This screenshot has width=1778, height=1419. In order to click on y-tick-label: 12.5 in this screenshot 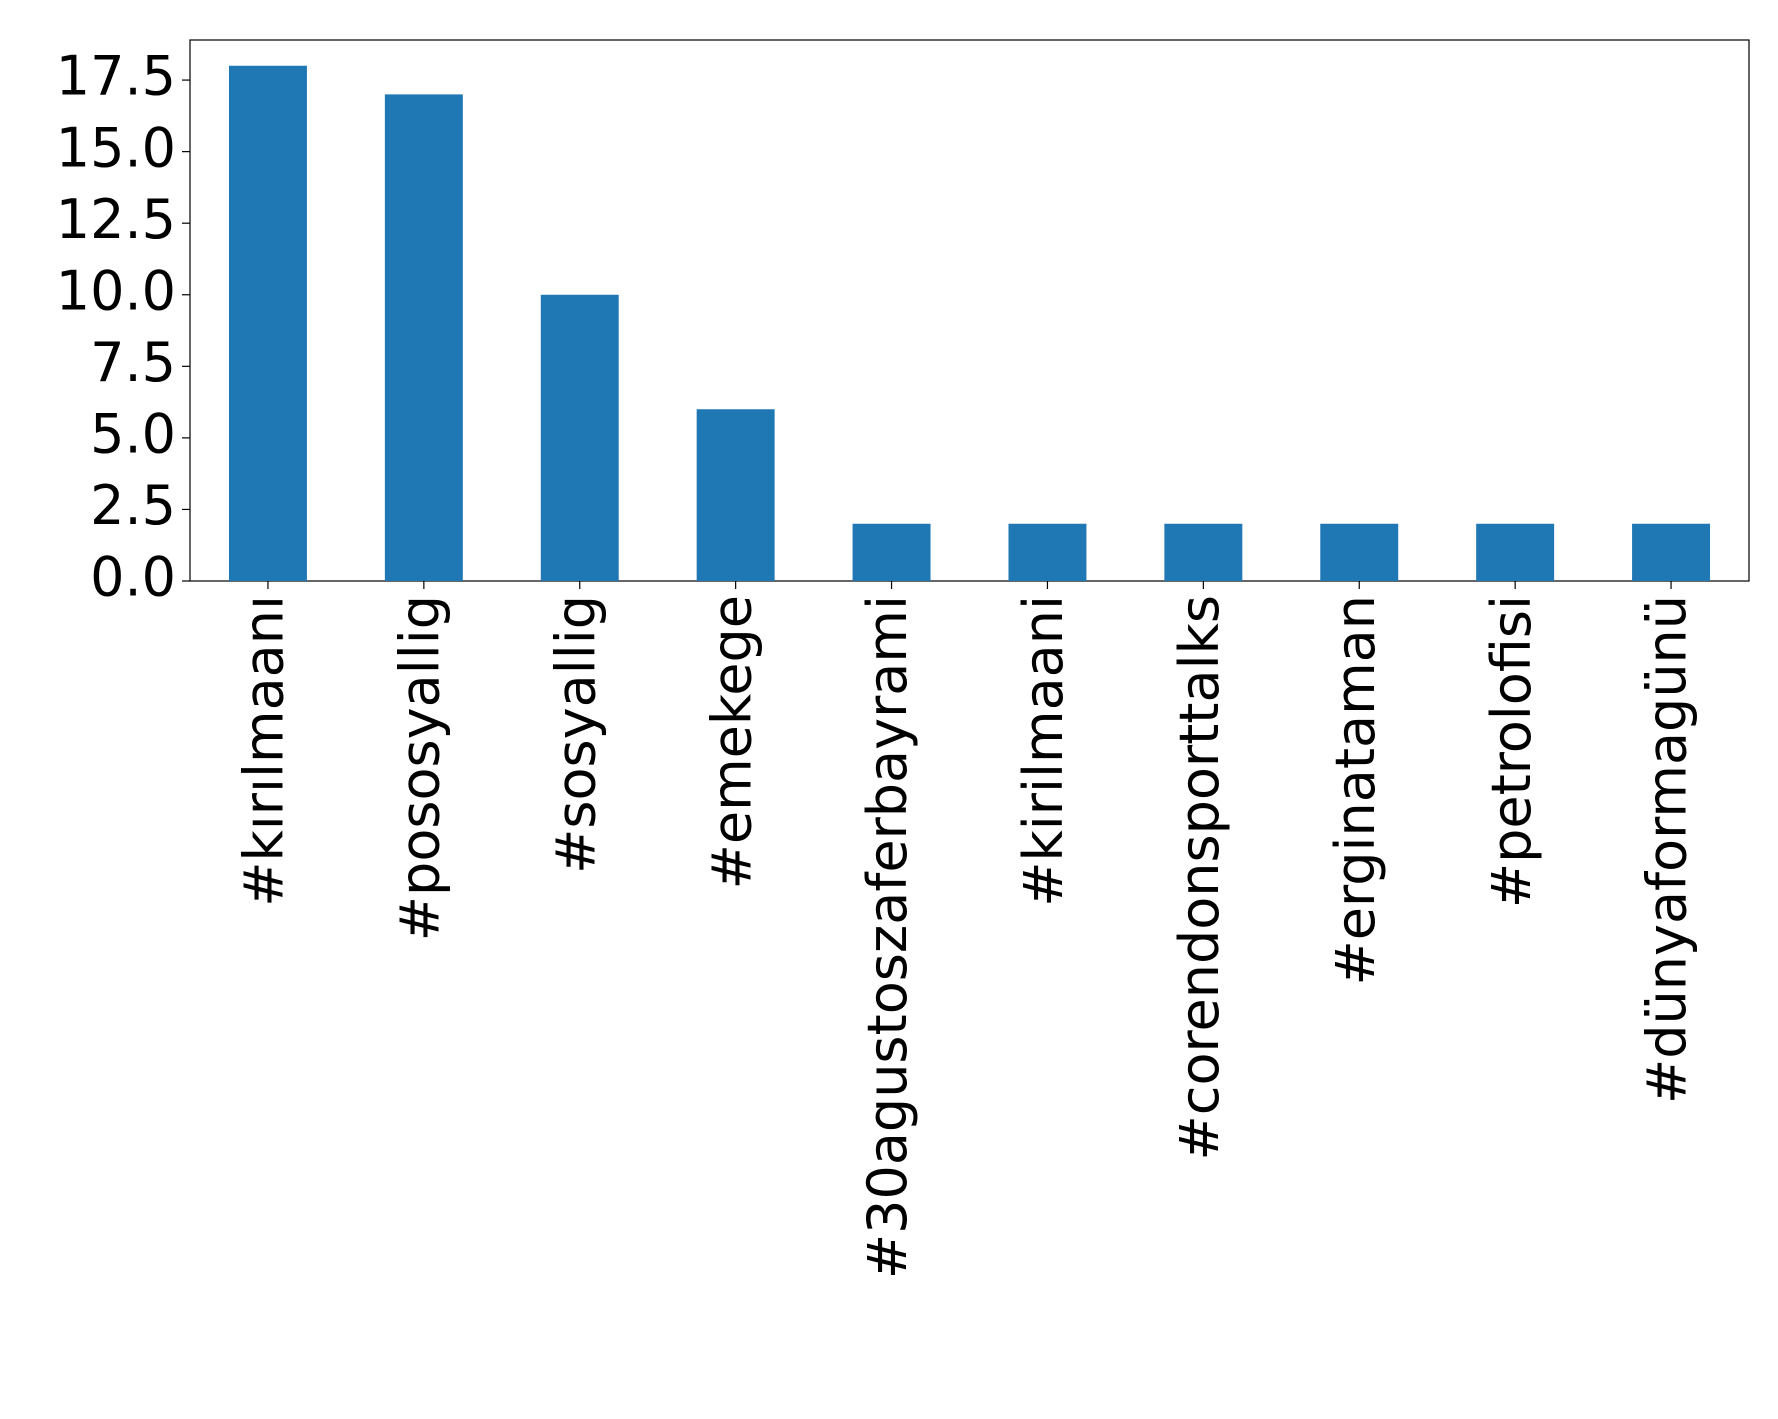, I will do `click(116, 219)`.